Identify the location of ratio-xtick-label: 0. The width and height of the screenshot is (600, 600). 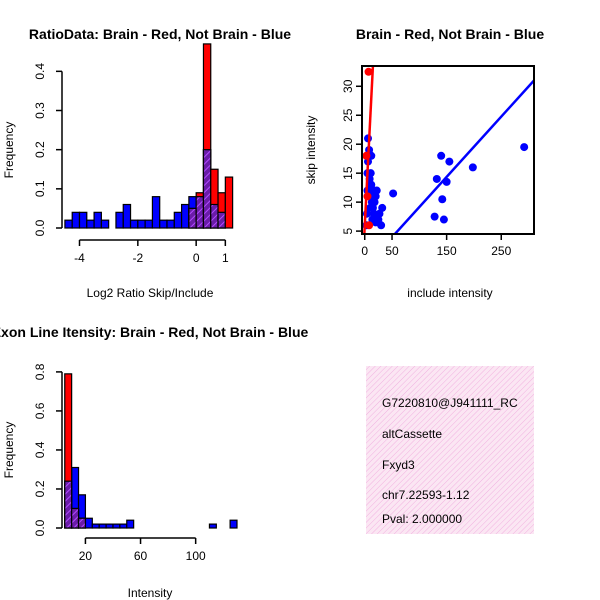
(196, 258).